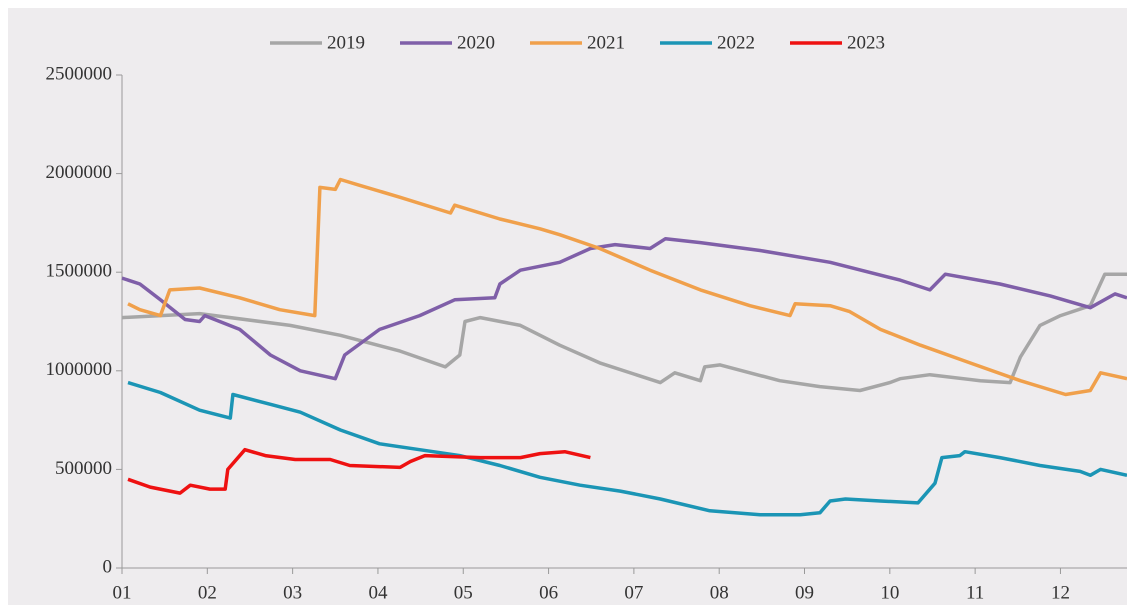 The height and width of the screenshot is (605, 1127). Describe the element at coordinates (346, 42) in the screenshot. I see `legend-label: 2019` at that location.